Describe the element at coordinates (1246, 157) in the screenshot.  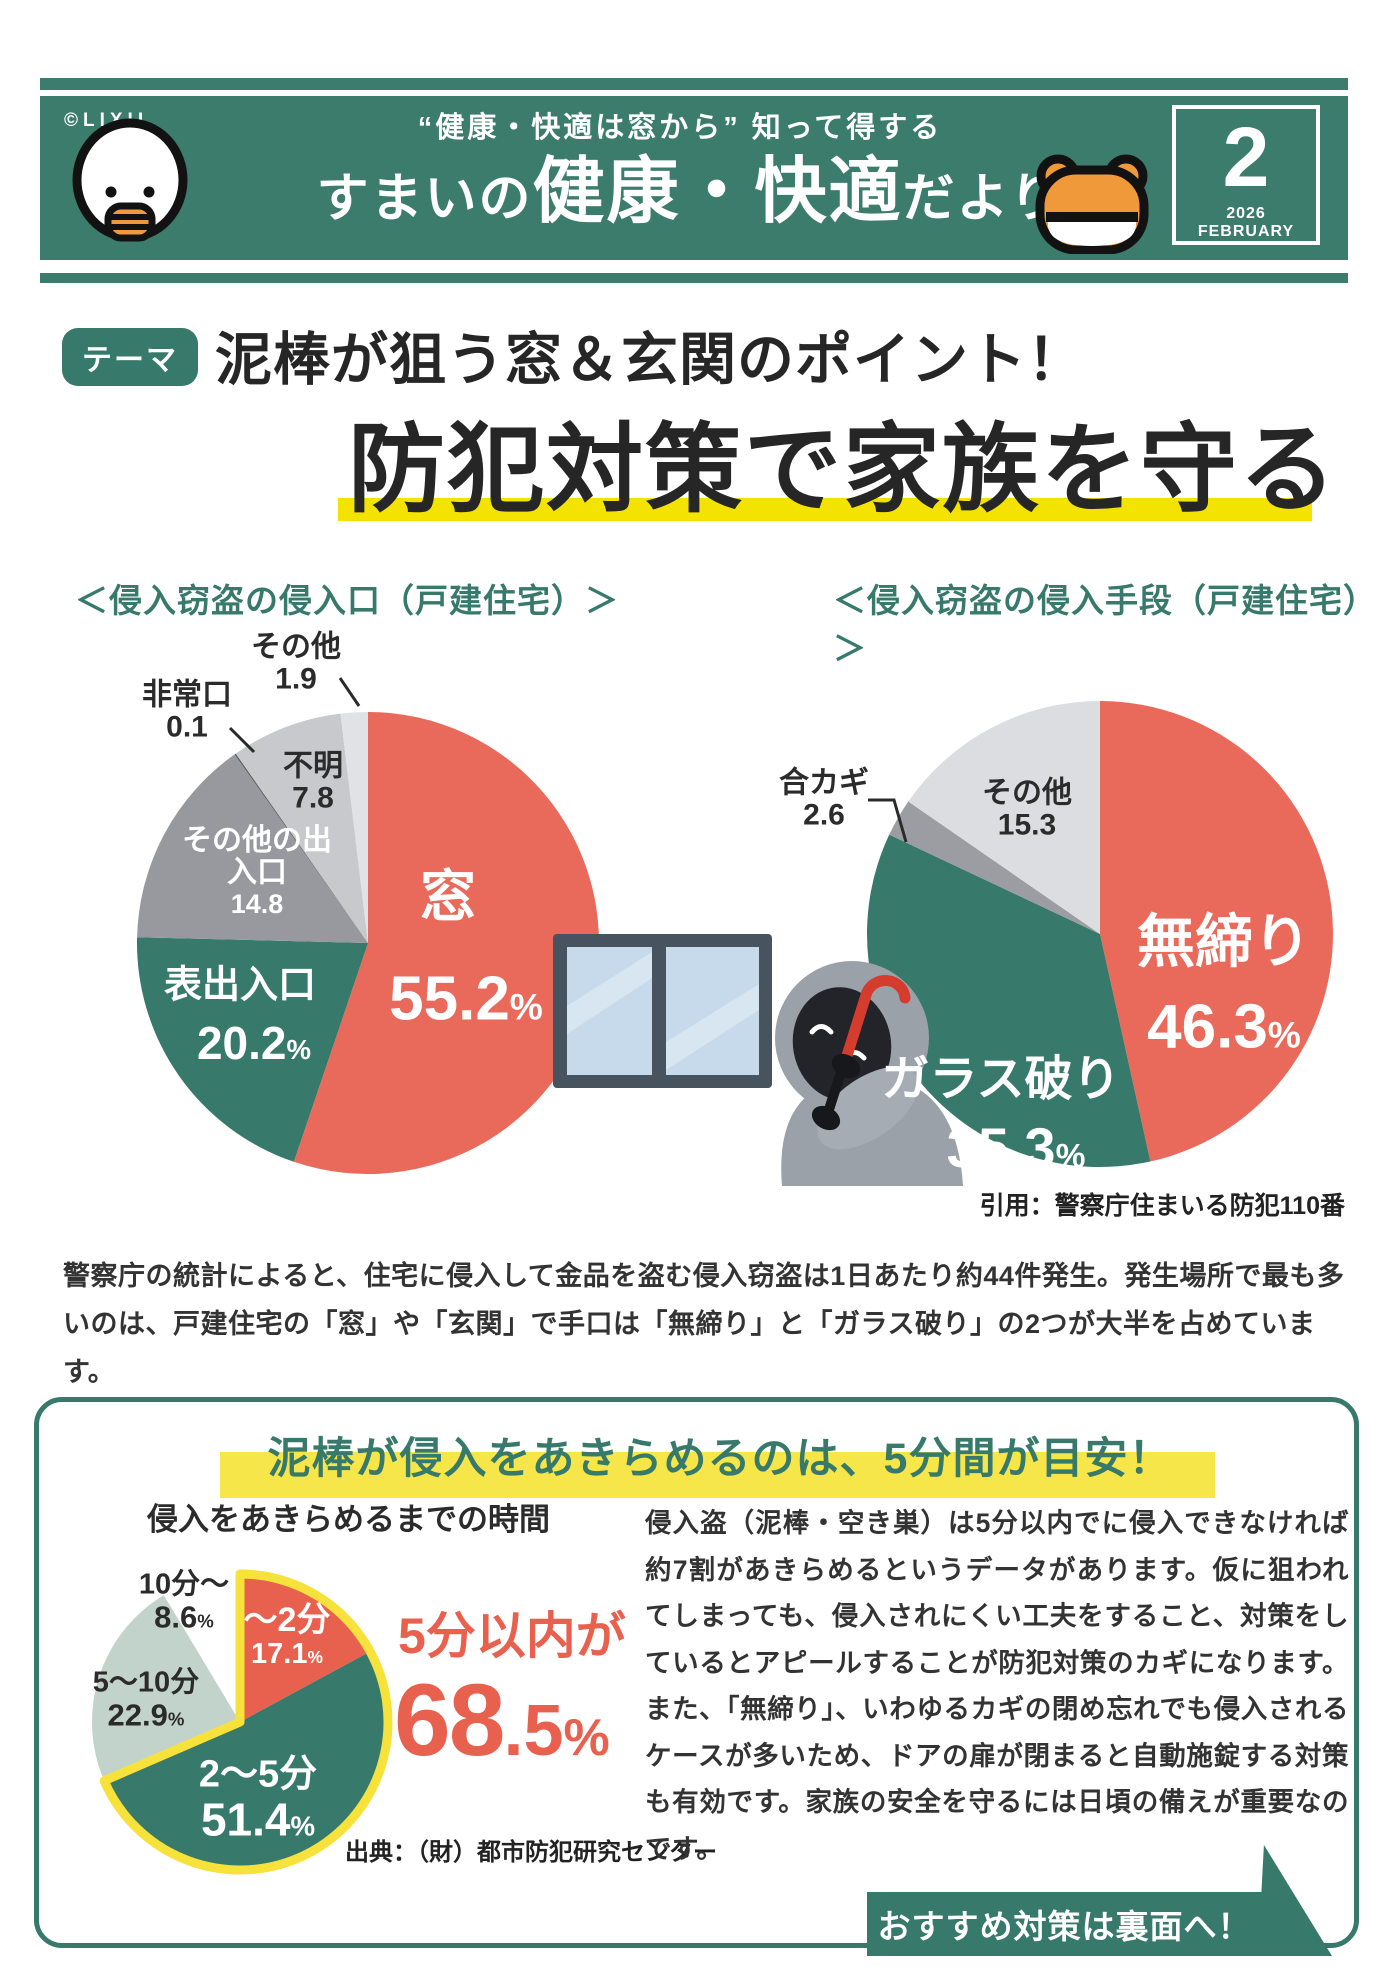
I see `issue-number: 2` at that location.